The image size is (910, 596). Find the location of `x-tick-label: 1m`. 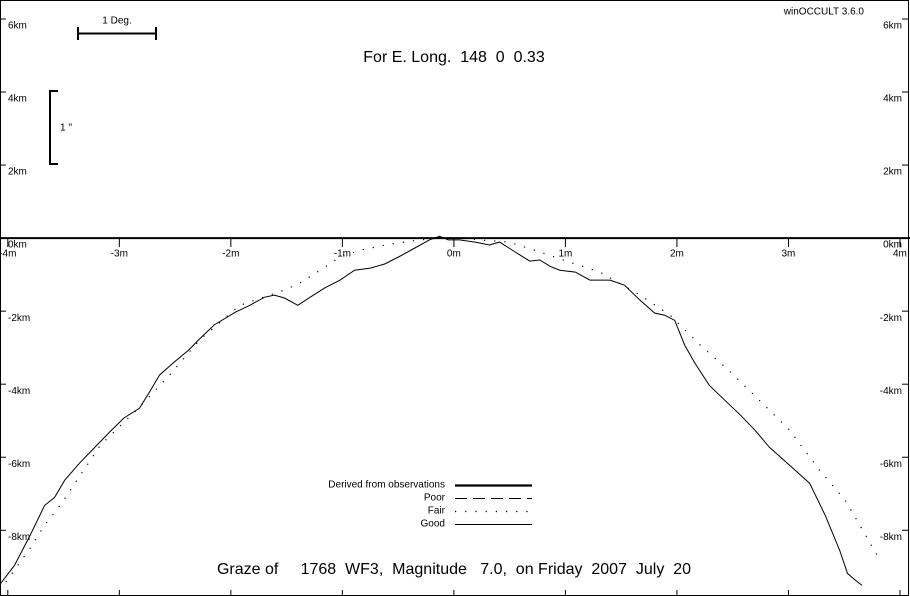

x-tick-label: 1m is located at coordinates (565, 254).